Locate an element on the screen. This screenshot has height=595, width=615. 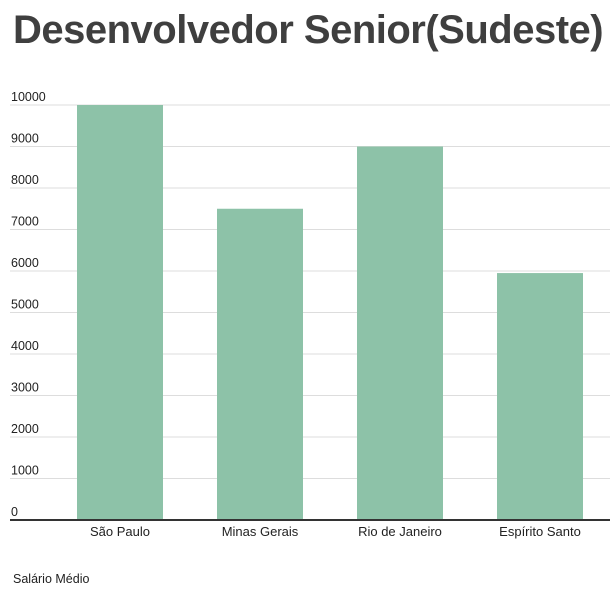
y-tick-label: 7000 is located at coordinates (25, 222).